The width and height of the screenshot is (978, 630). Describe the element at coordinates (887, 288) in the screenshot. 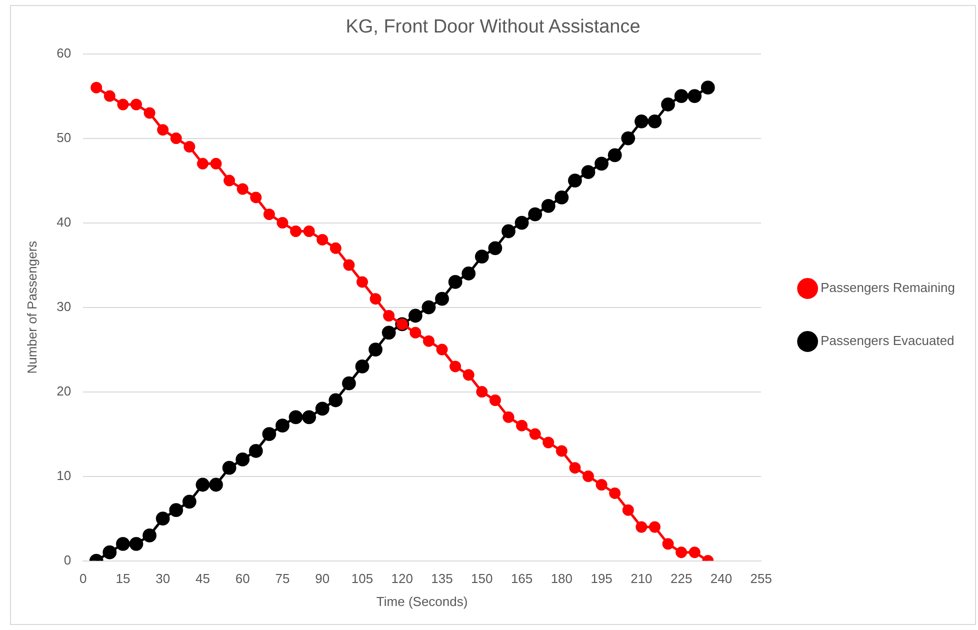

I see `legend-label: Passengers Remaining` at that location.